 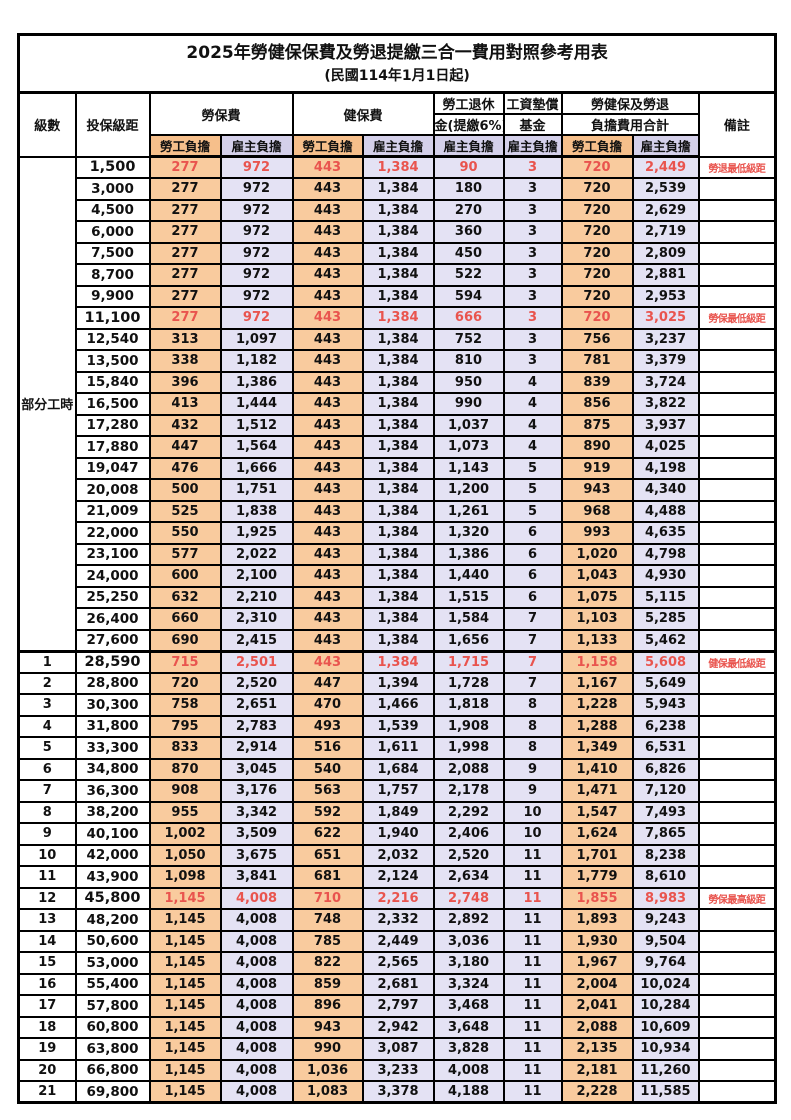 I want to click on part-time-label: 部分工時, so click(x=47, y=404).